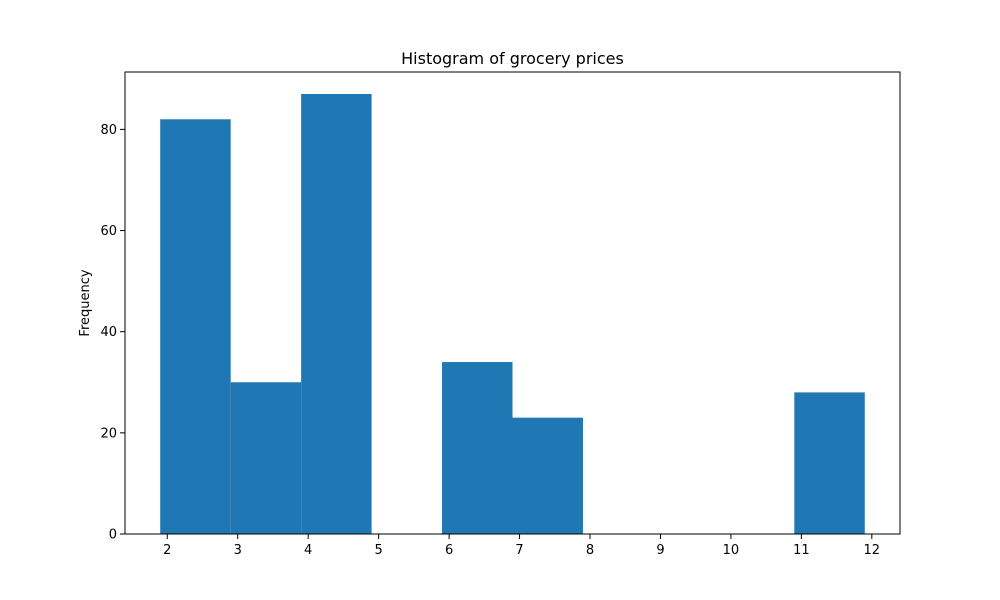  I want to click on x-tick-label: 5, so click(378, 550).